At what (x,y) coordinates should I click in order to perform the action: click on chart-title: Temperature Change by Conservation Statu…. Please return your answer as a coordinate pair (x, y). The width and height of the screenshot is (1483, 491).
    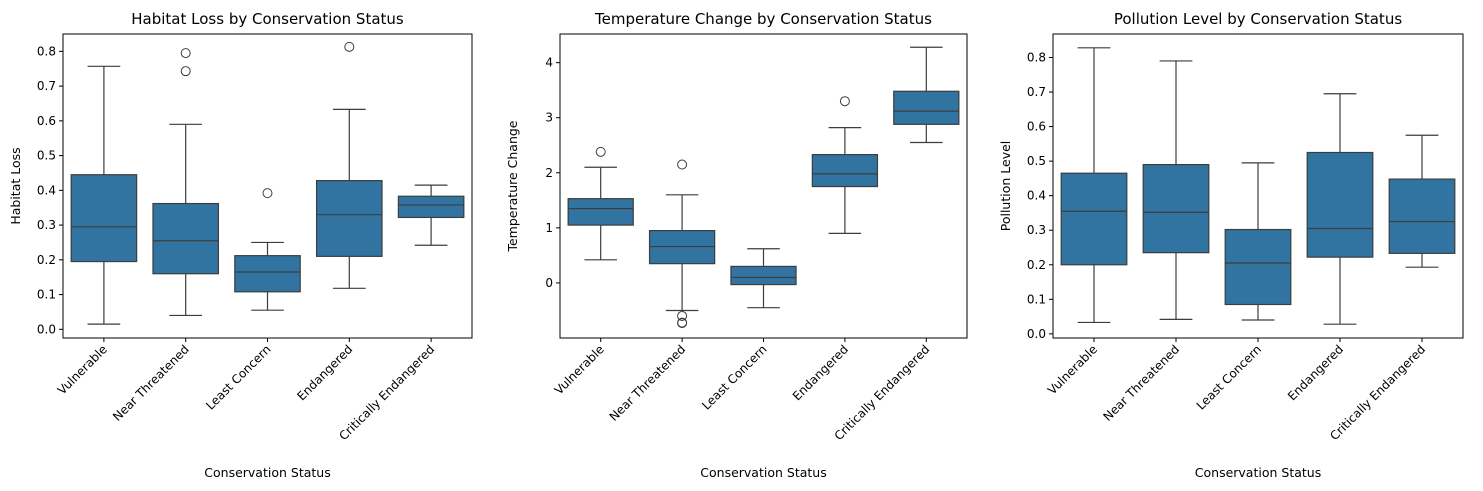
    Looking at the image, I should click on (763, 19).